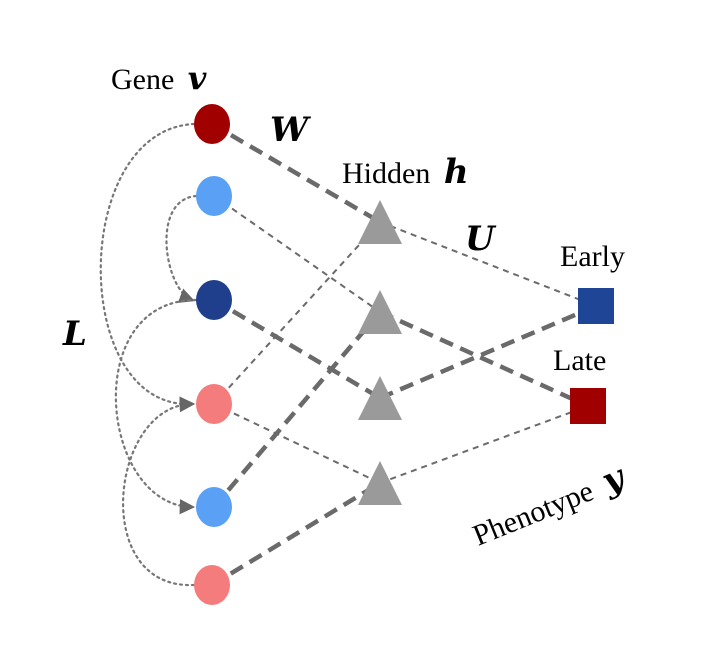 The height and width of the screenshot is (658, 726). Describe the element at coordinates (533, 513) in the screenshot. I see `phenotype-word: Phenotype` at that location.